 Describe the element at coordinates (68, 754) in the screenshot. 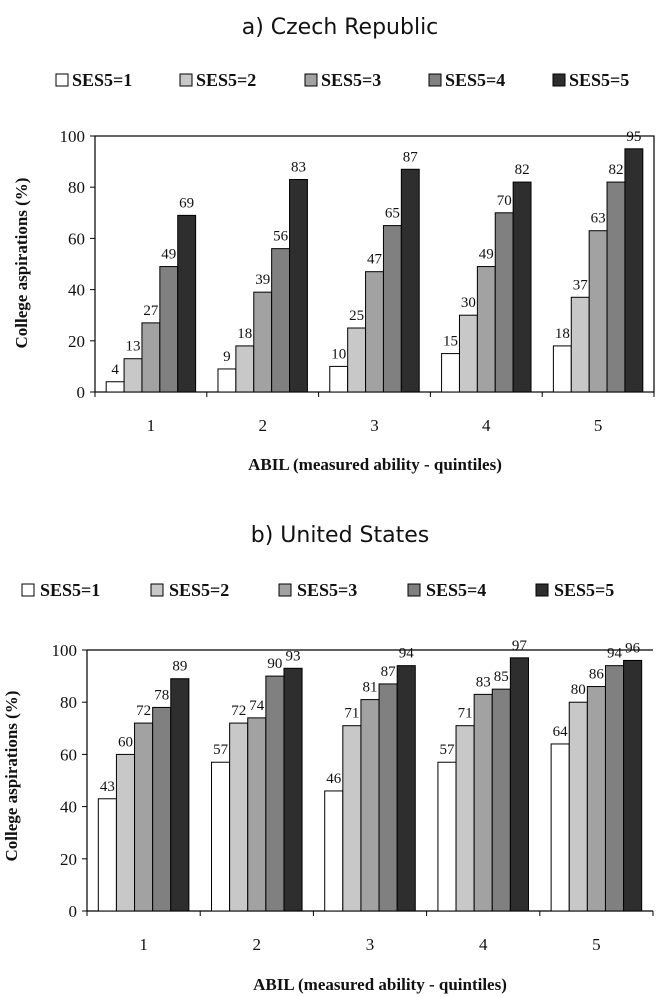

I see `y-tick-label: 60` at that location.